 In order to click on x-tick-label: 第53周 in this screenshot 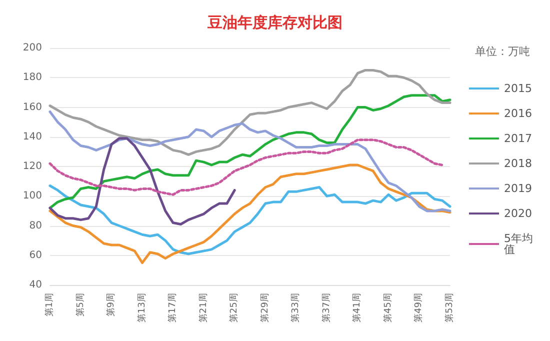, I will do `click(449, 307)`.